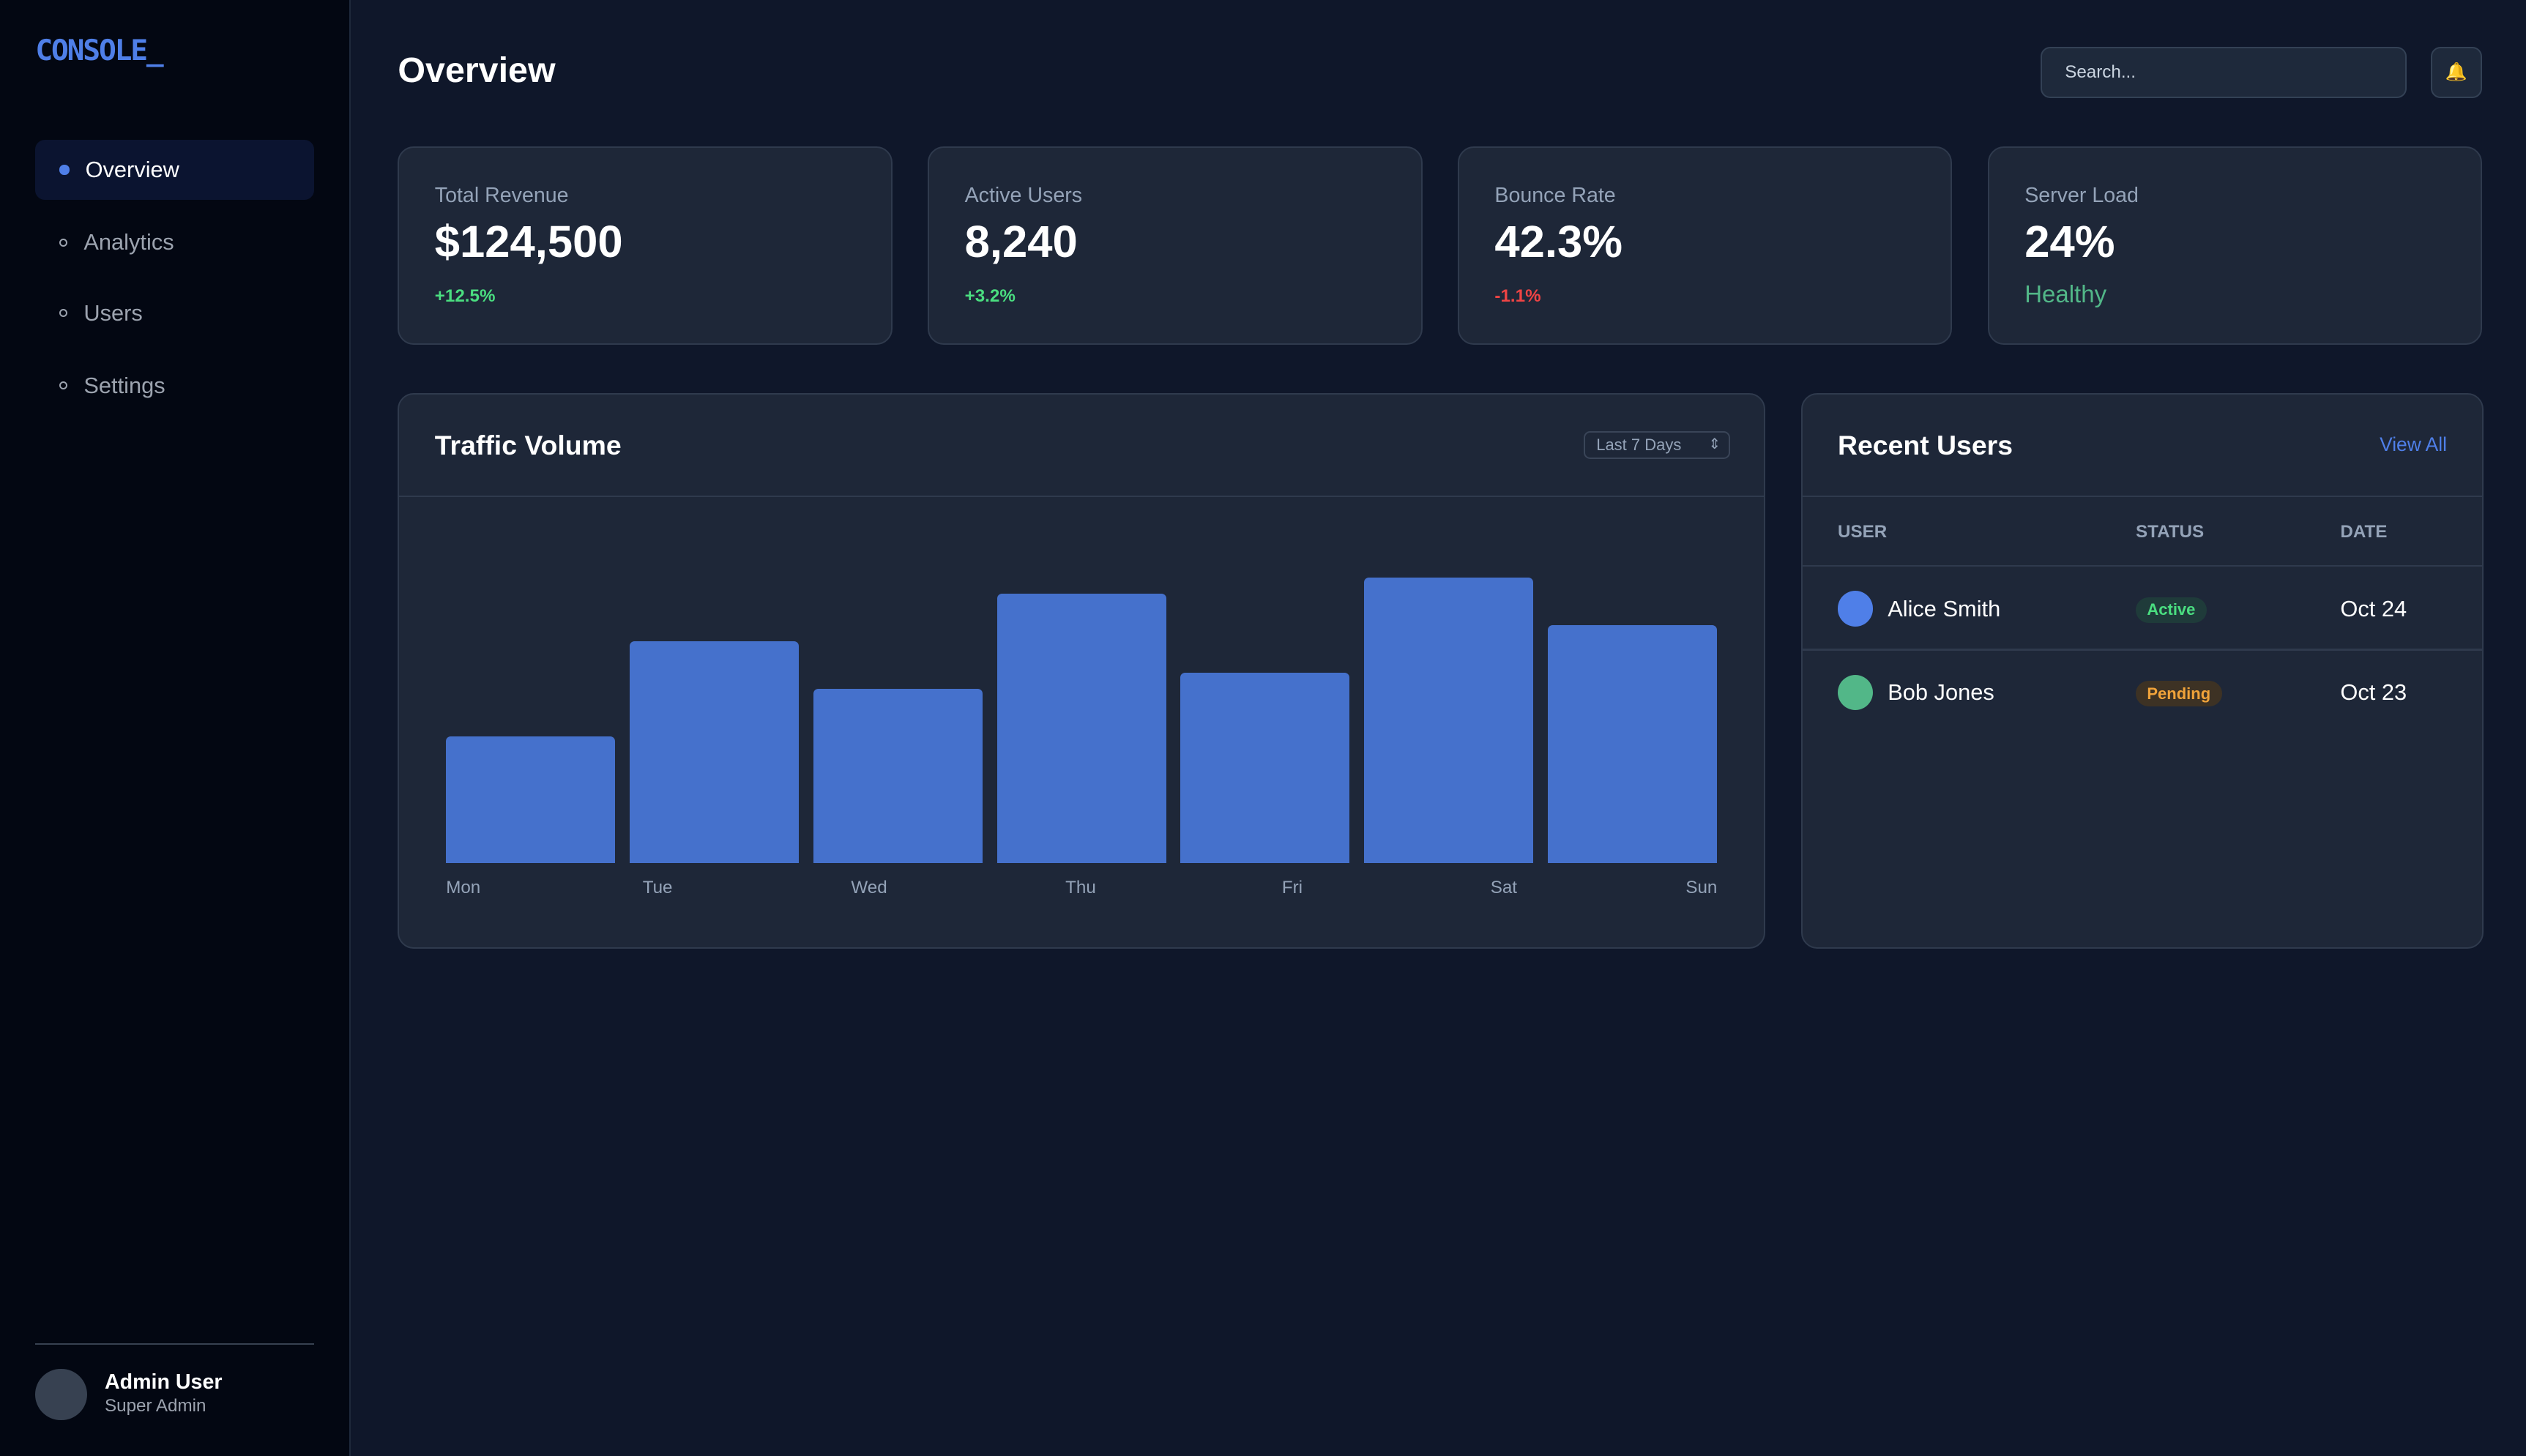 The width and height of the screenshot is (2526, 1456). I want to click on bar-thu, so click(1081, 728).